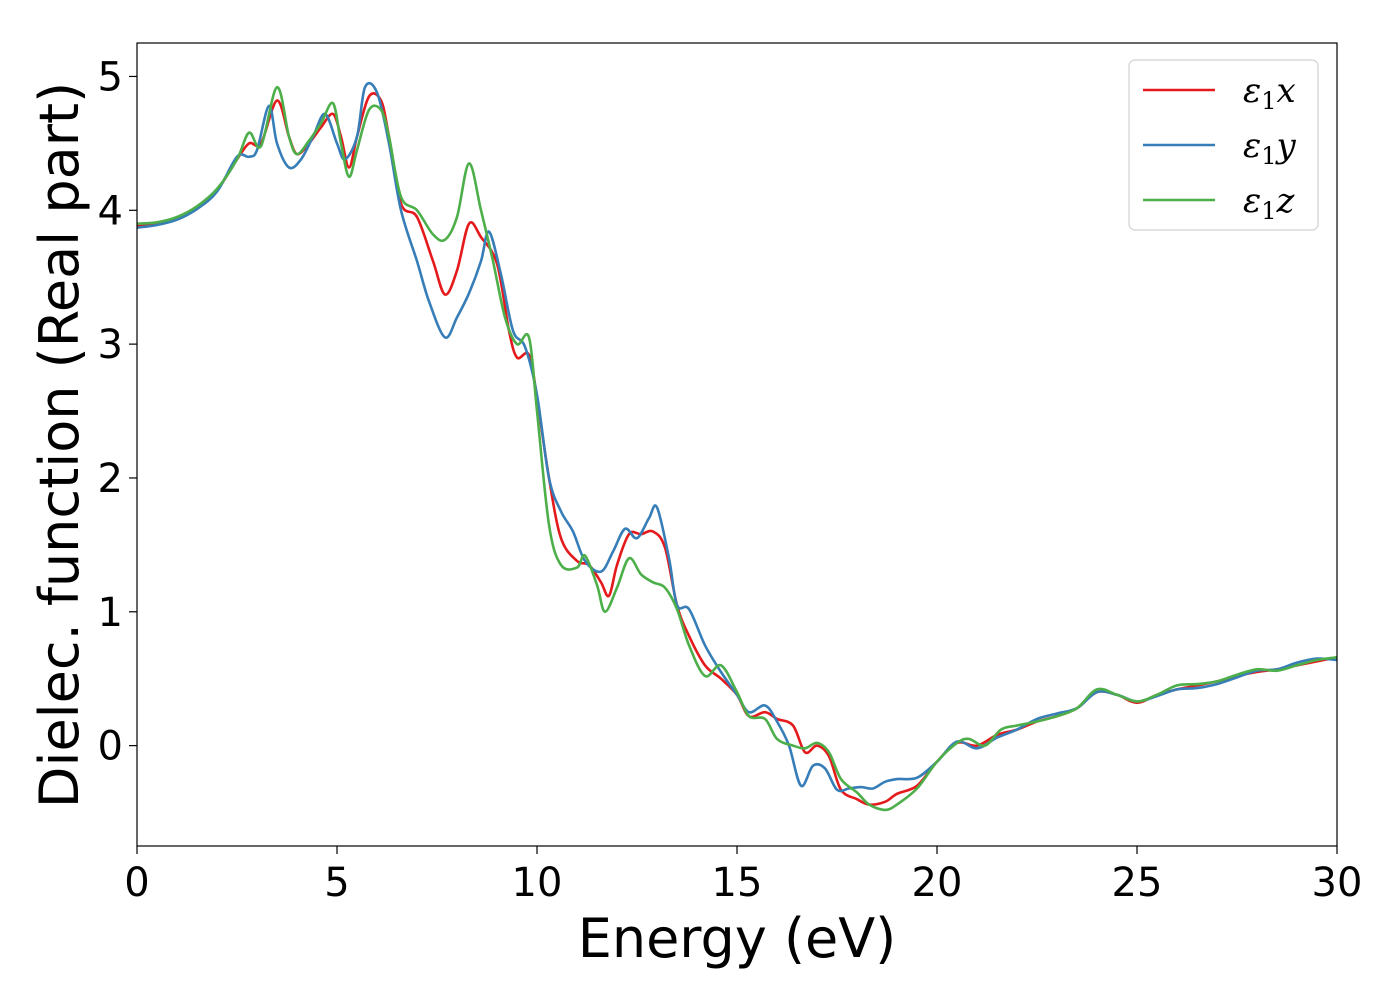 The width and height of the screenshot is (1400, 1000). What do you see at coordinates (1269, 203) in the screenshot?
I see `legend-label-z: ε1z` at bounding box center [1269, 203].